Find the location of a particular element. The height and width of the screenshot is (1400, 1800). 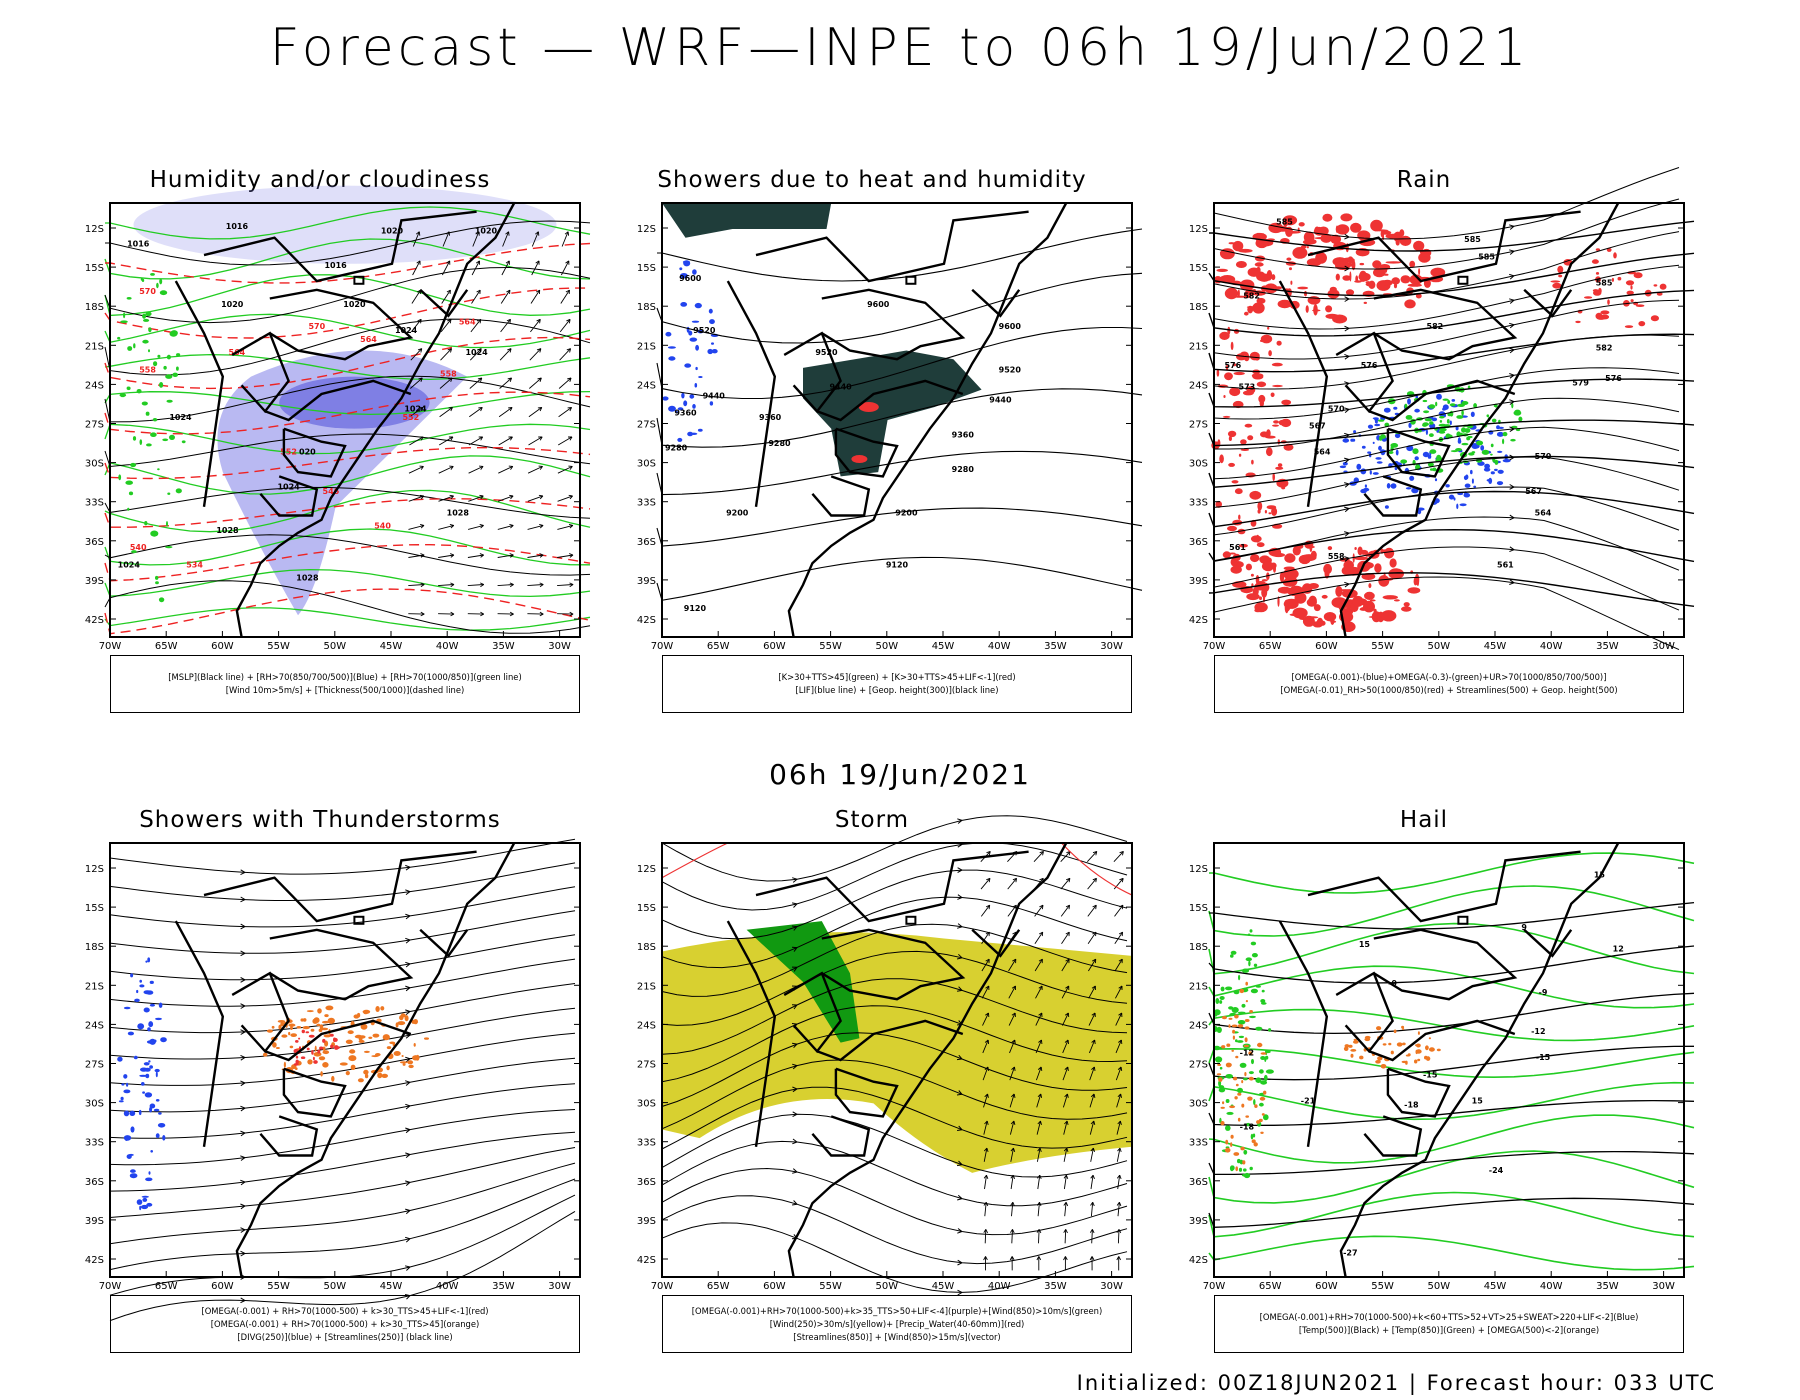

lon-label: 50W is located at coordinates (334, 646).